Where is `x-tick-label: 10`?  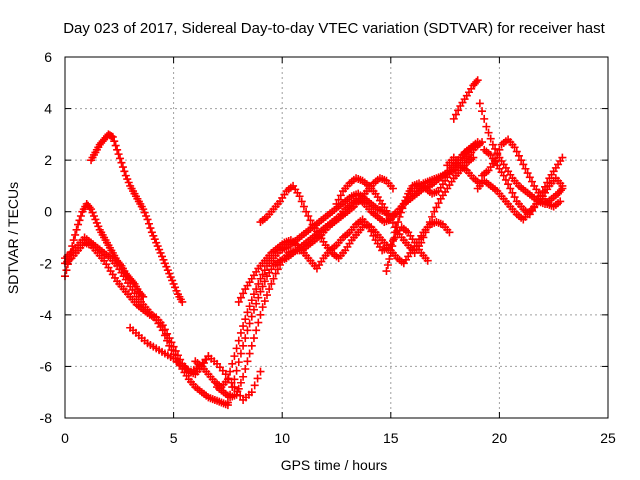 x-tick-label: 10 is located at coordinates (282, 438).